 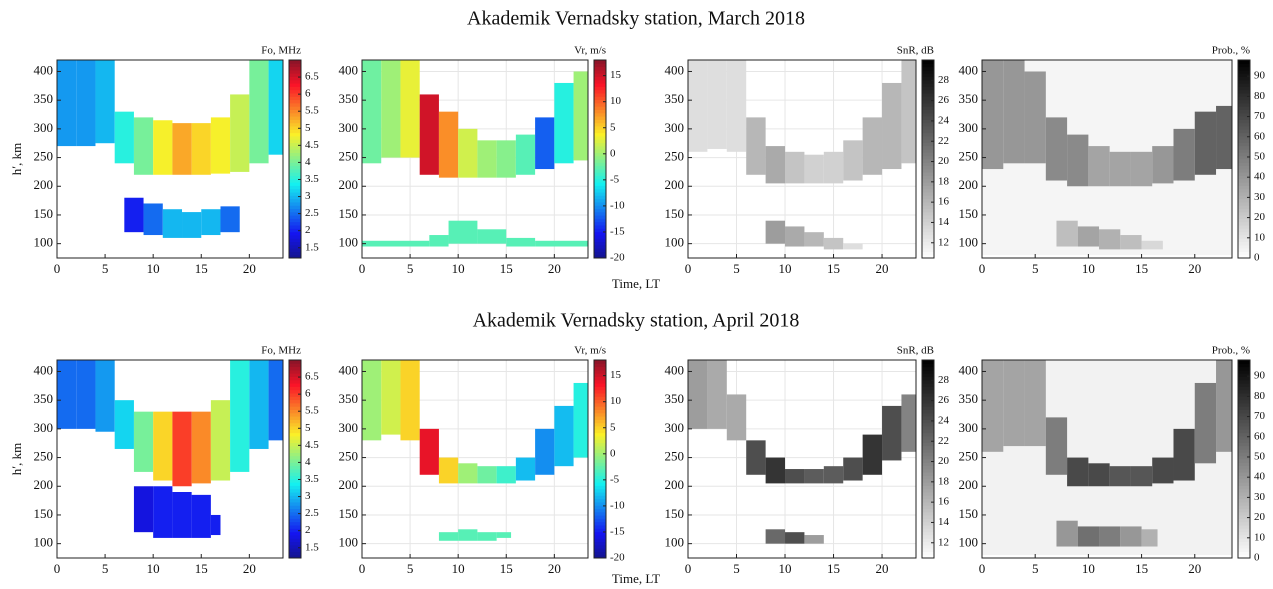 What do you see at coordinates (1260, 217) in the screenshot?
I see `colorbar-tick-label: 20` at bounding box center [1260, 217].